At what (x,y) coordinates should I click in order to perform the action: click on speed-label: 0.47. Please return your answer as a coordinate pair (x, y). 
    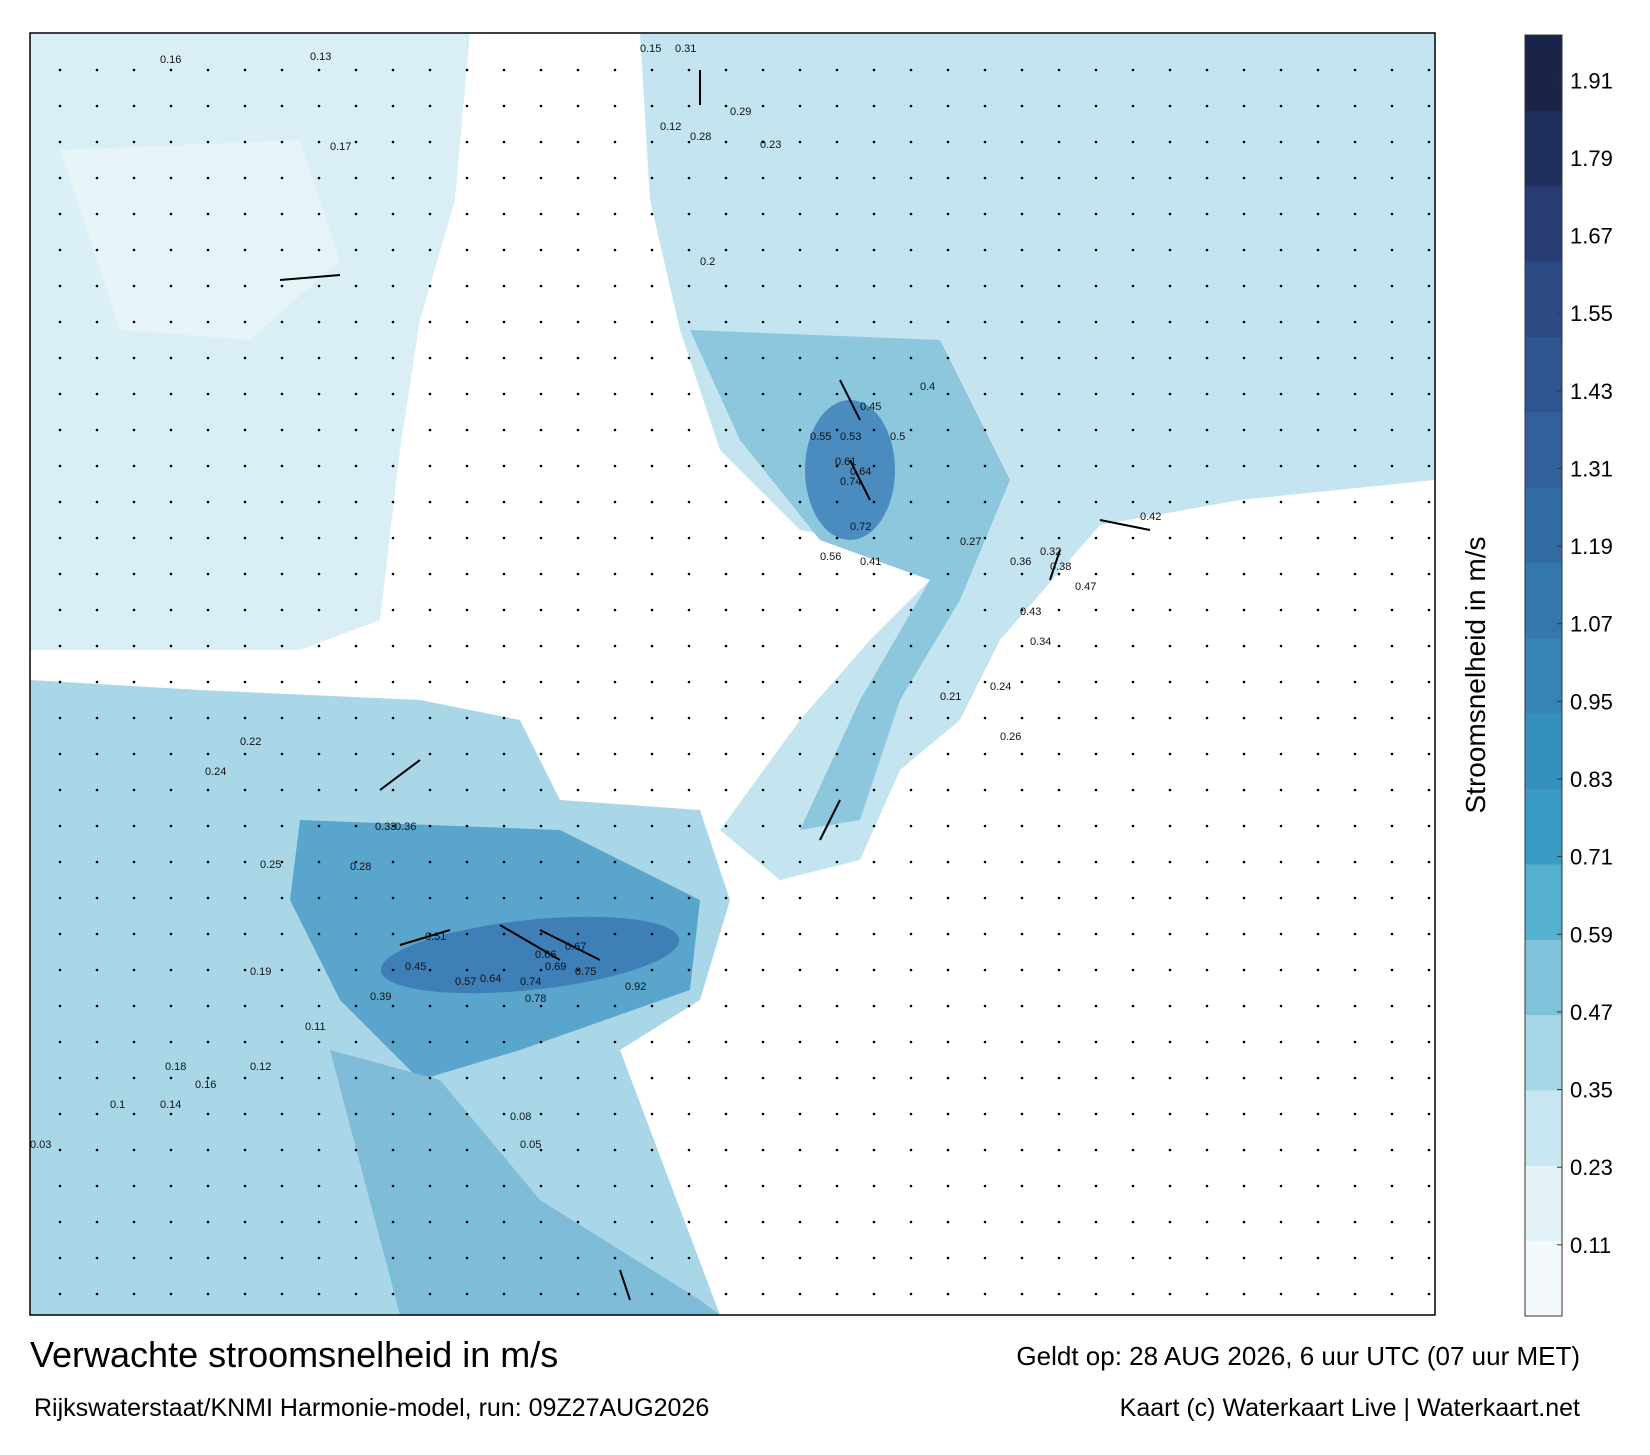
    Looking at the image, I should click on (1085, 587).